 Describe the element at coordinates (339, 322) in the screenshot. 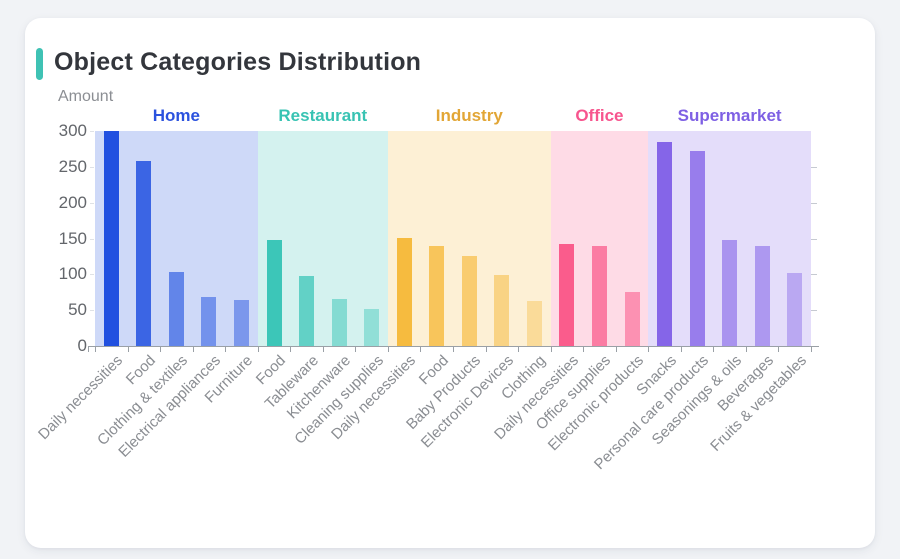

I see `bar-restaurant-kitchenware` at that location.